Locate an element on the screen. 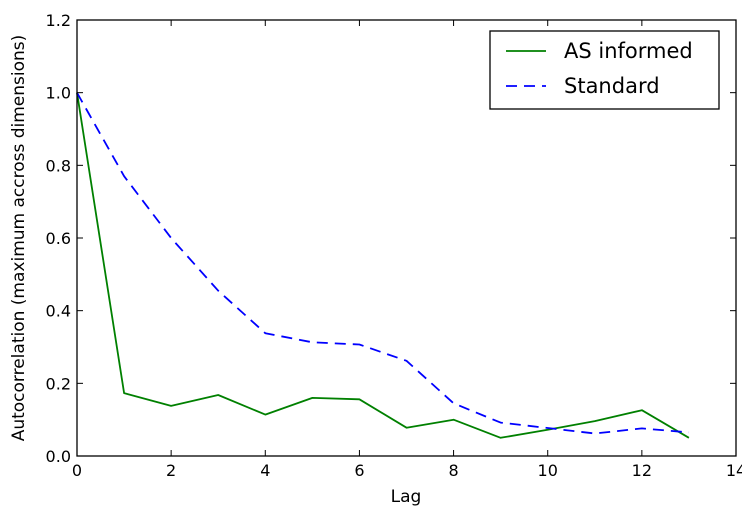 Image resolution: width=742 pixels, height=510 pixels. y-tick-label: 0.6 is located at coordinates (58, 238).